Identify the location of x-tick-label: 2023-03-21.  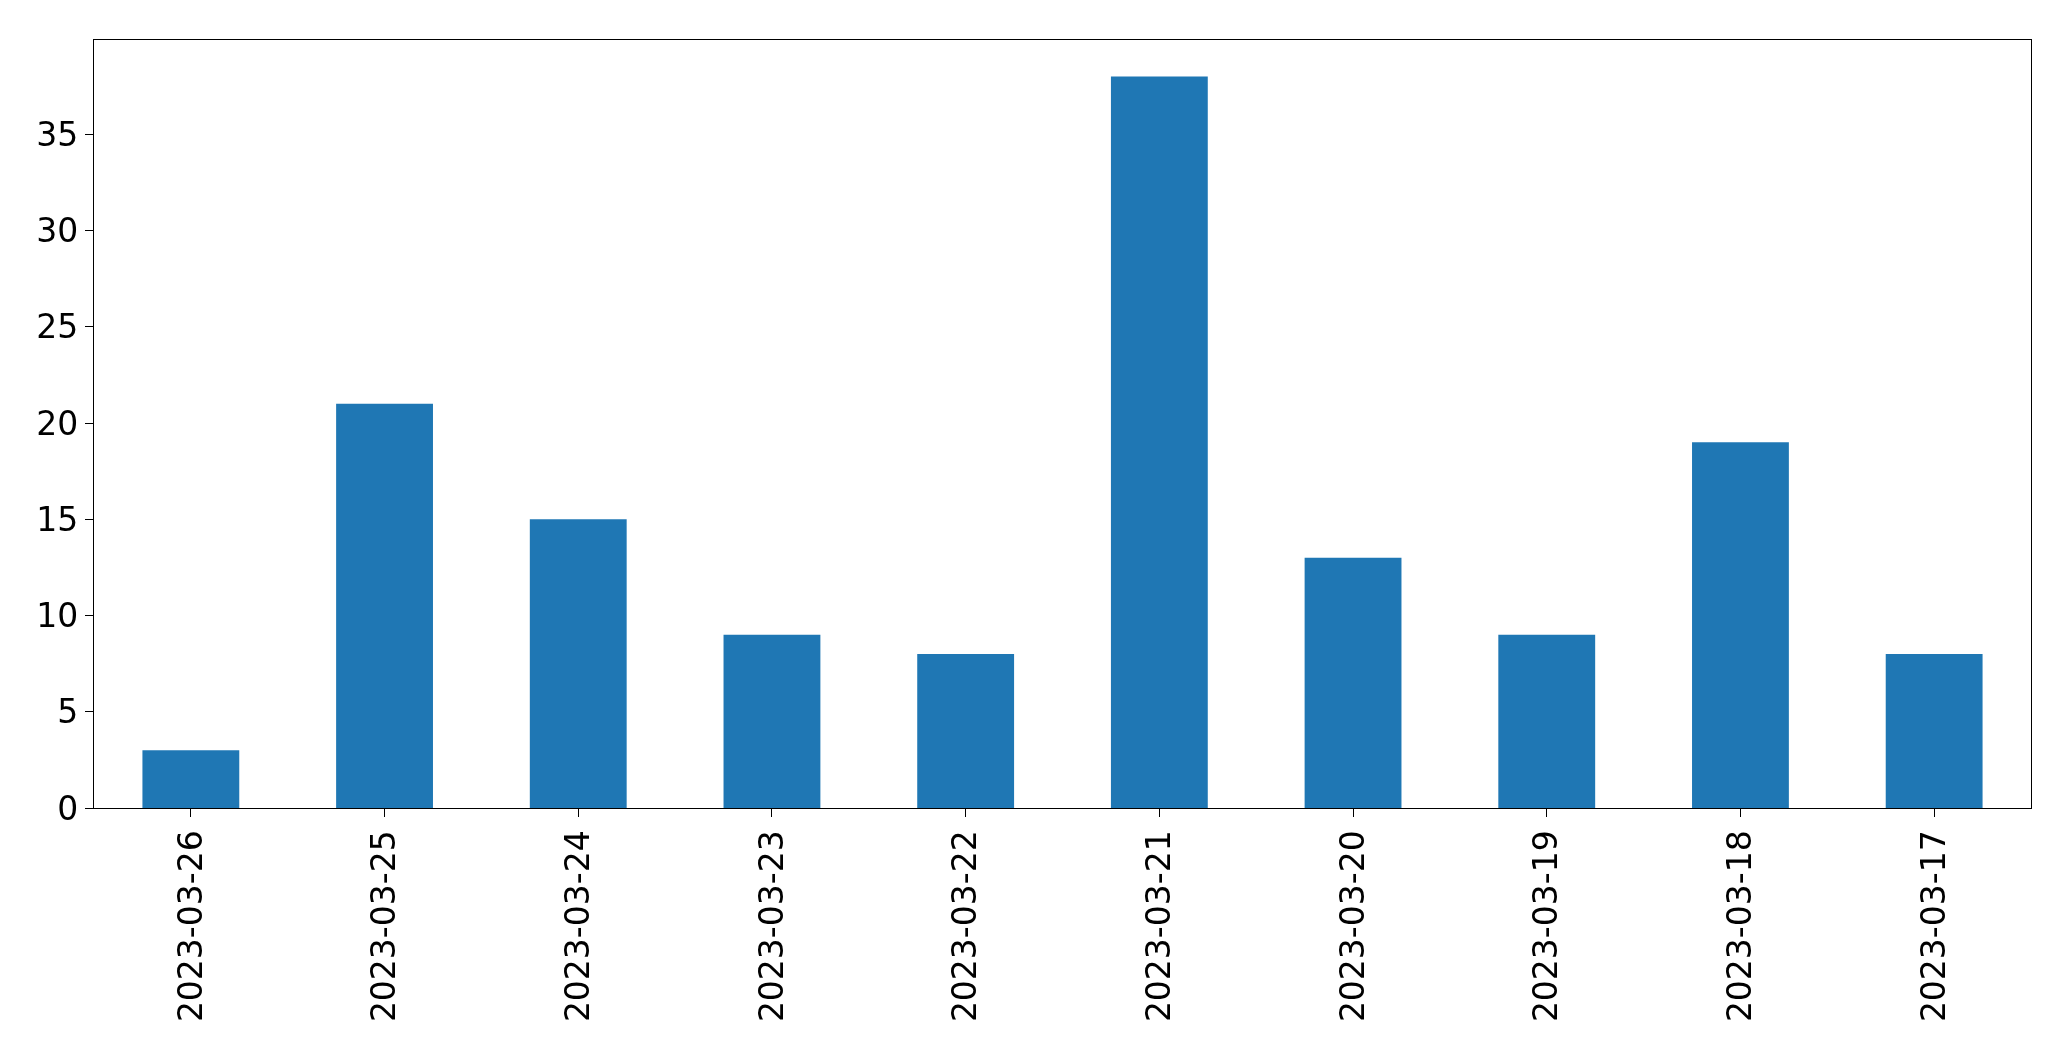
(1159, 926).